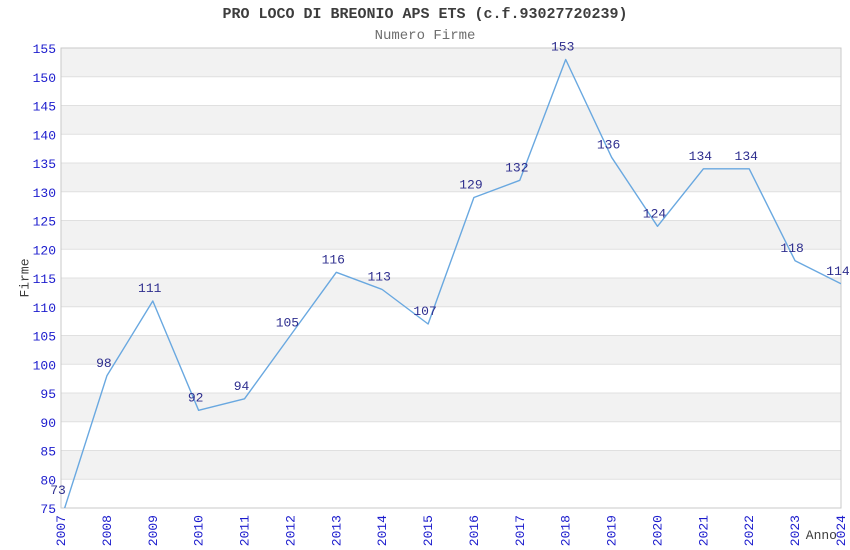 This screenshot has width=850, height=550. I want to click on value-label: 129, so click(470, 185).